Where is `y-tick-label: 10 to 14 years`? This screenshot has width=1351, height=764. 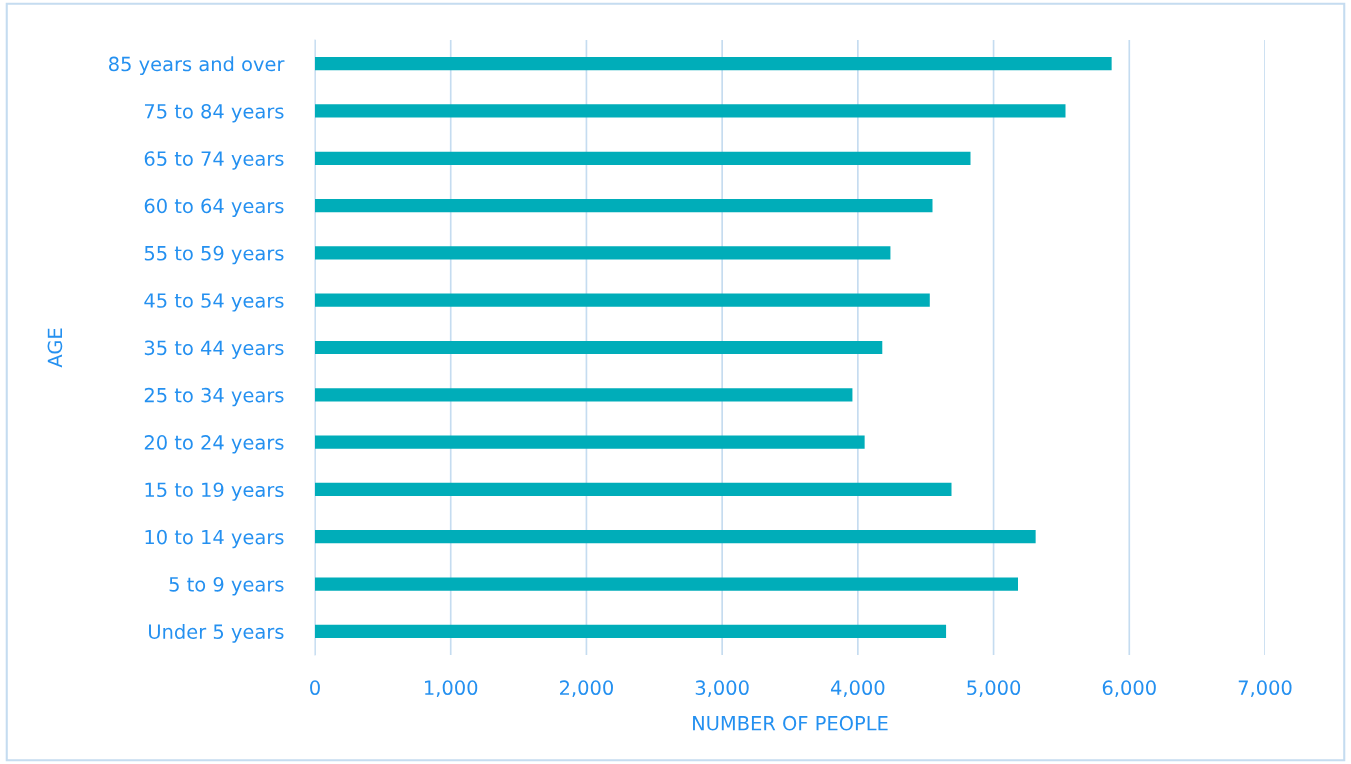
y-tick-label: 10 to 14 years is located at coordinates (214, 539).